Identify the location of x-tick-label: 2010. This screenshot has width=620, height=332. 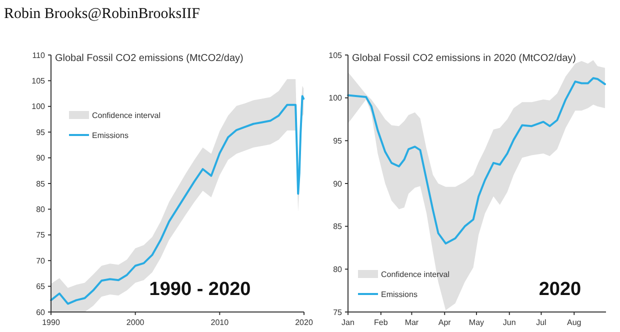
(220, 322).